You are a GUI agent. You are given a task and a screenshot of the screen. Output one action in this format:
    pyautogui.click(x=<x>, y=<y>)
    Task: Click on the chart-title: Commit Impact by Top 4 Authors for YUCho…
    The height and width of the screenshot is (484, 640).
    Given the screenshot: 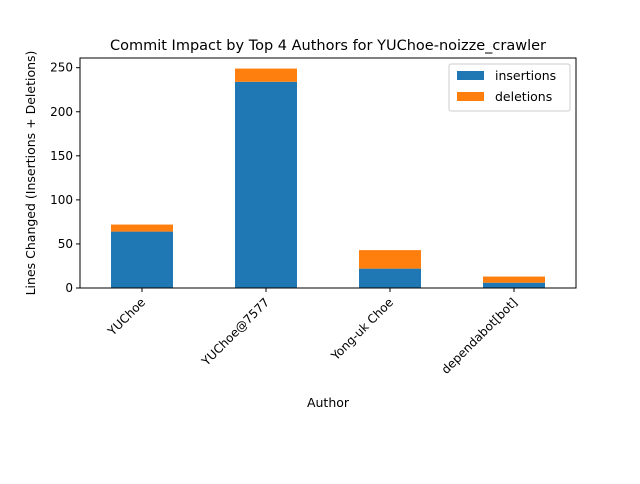 What is the action you would take?
    pyautogui.click(x=328, y=46)
    